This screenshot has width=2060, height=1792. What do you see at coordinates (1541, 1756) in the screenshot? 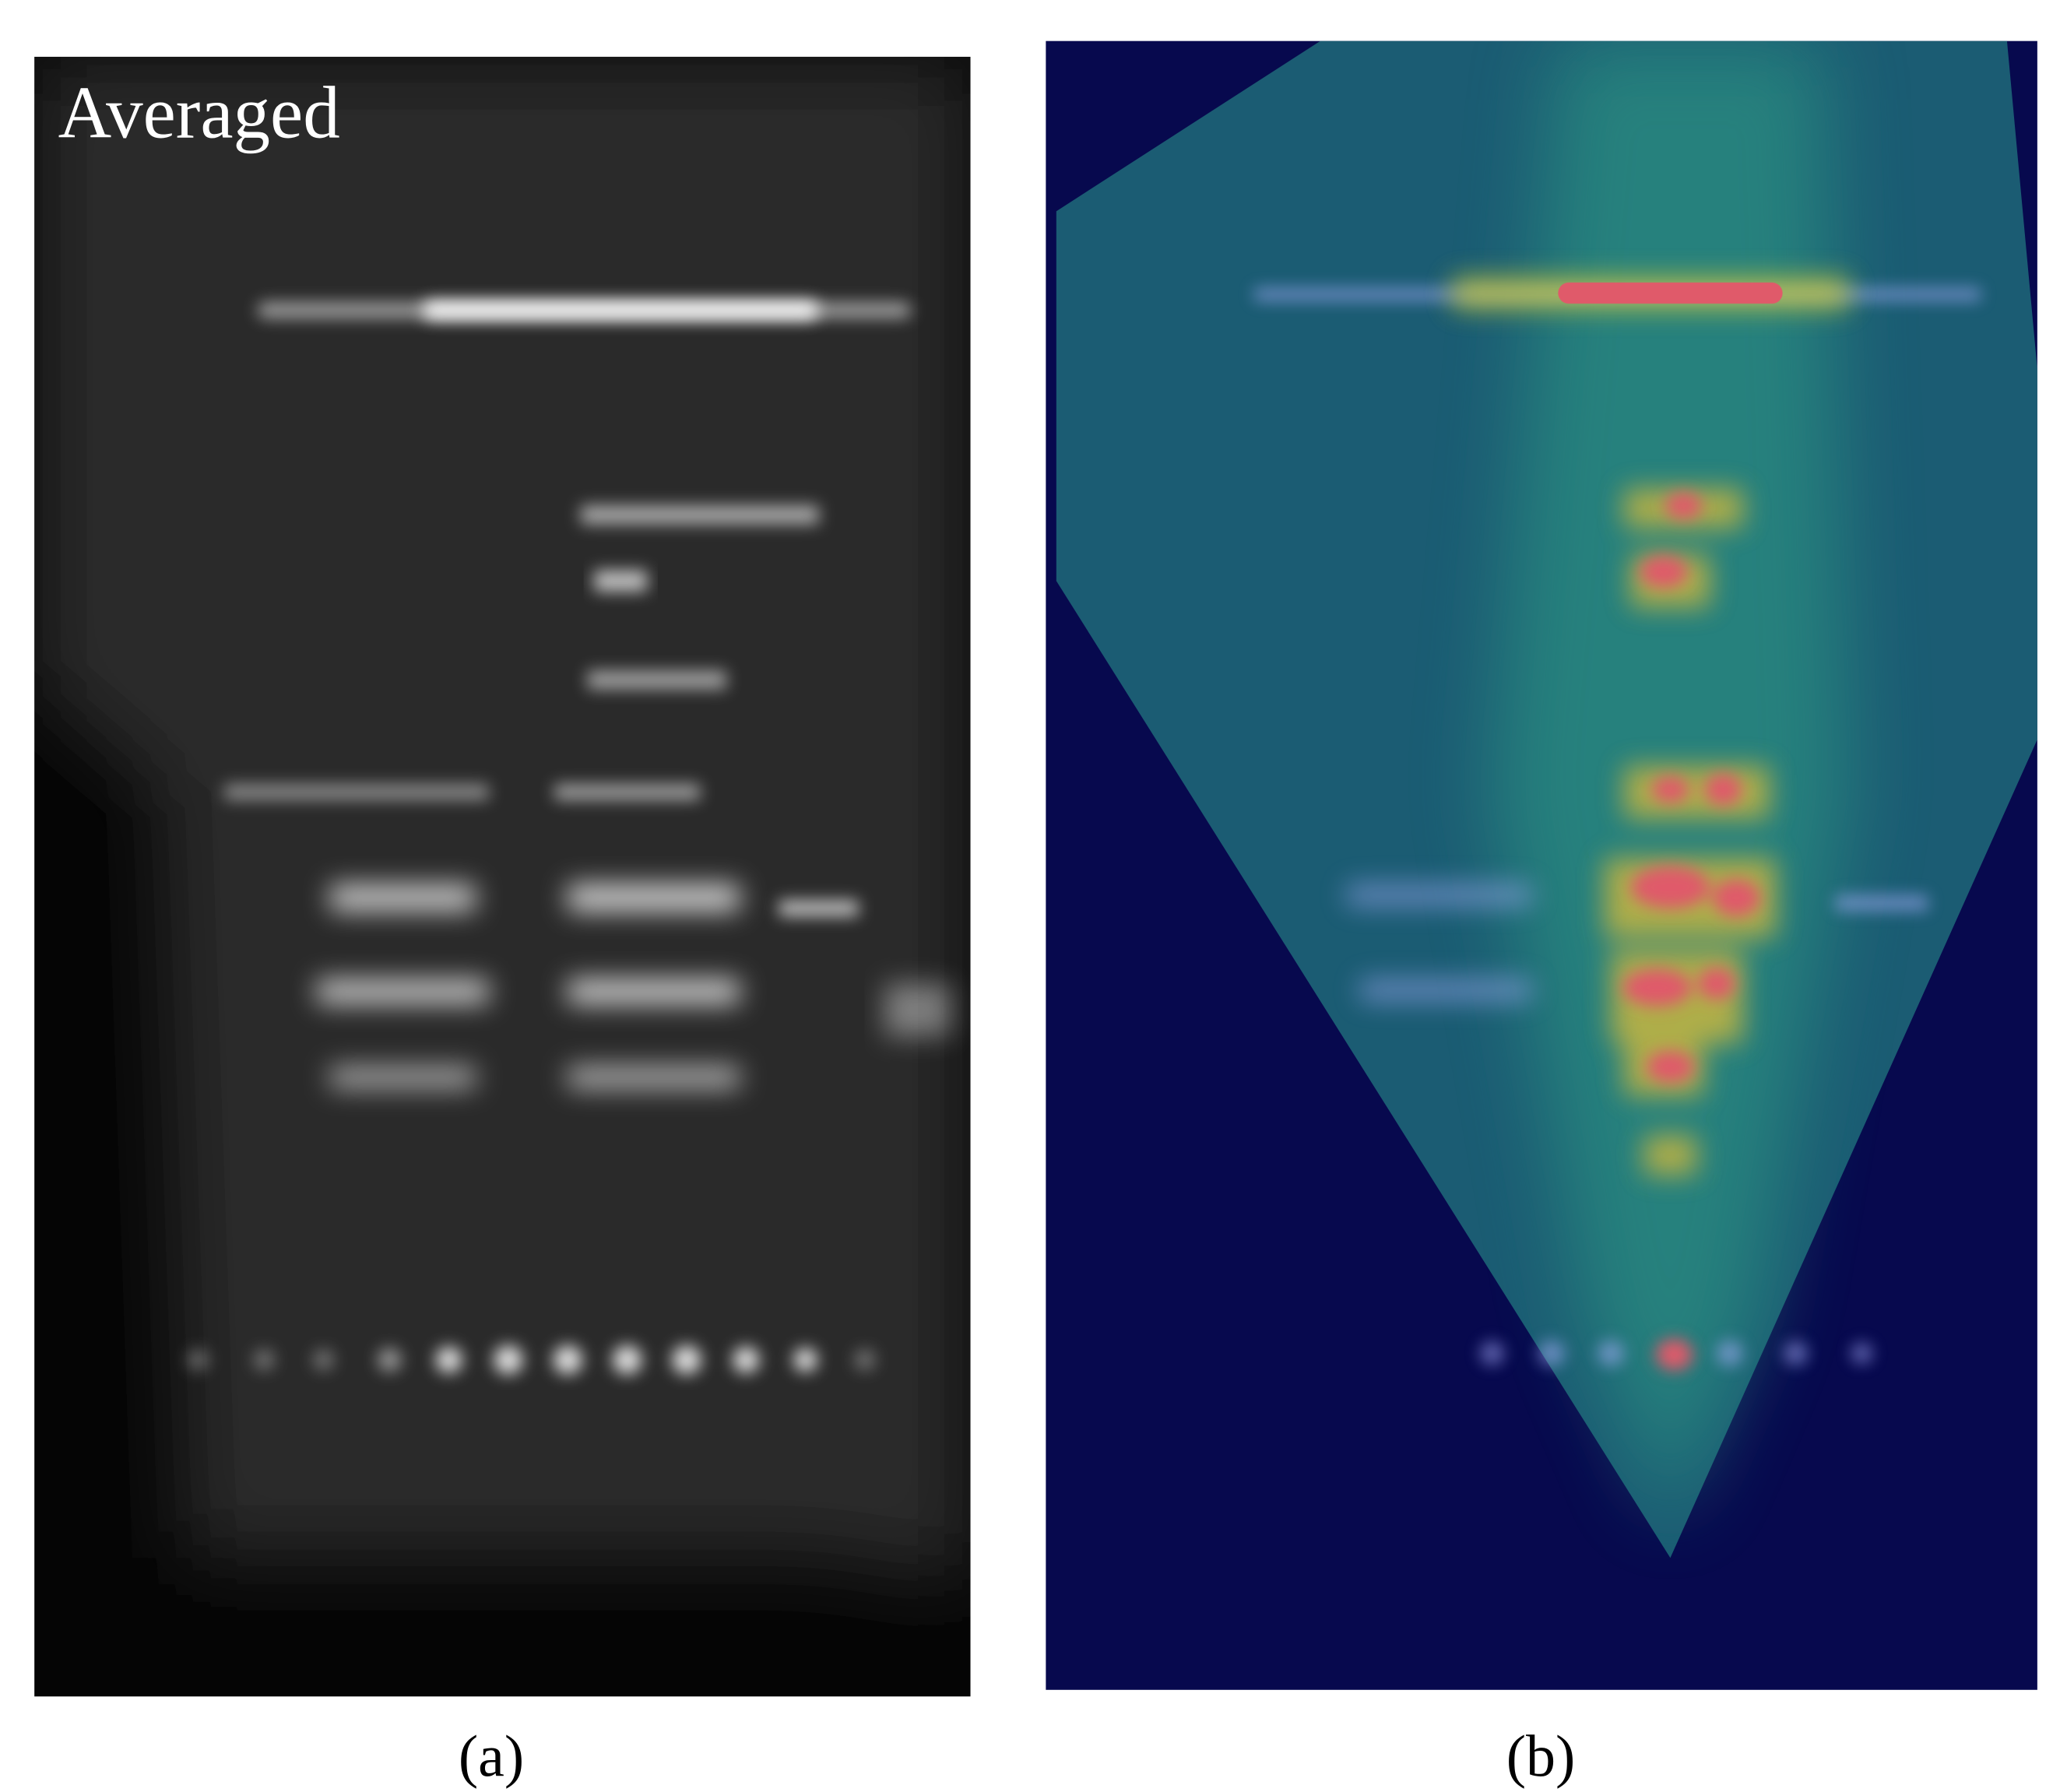
I see `panel-label: (b)` at bounding box center [1541, 1756].